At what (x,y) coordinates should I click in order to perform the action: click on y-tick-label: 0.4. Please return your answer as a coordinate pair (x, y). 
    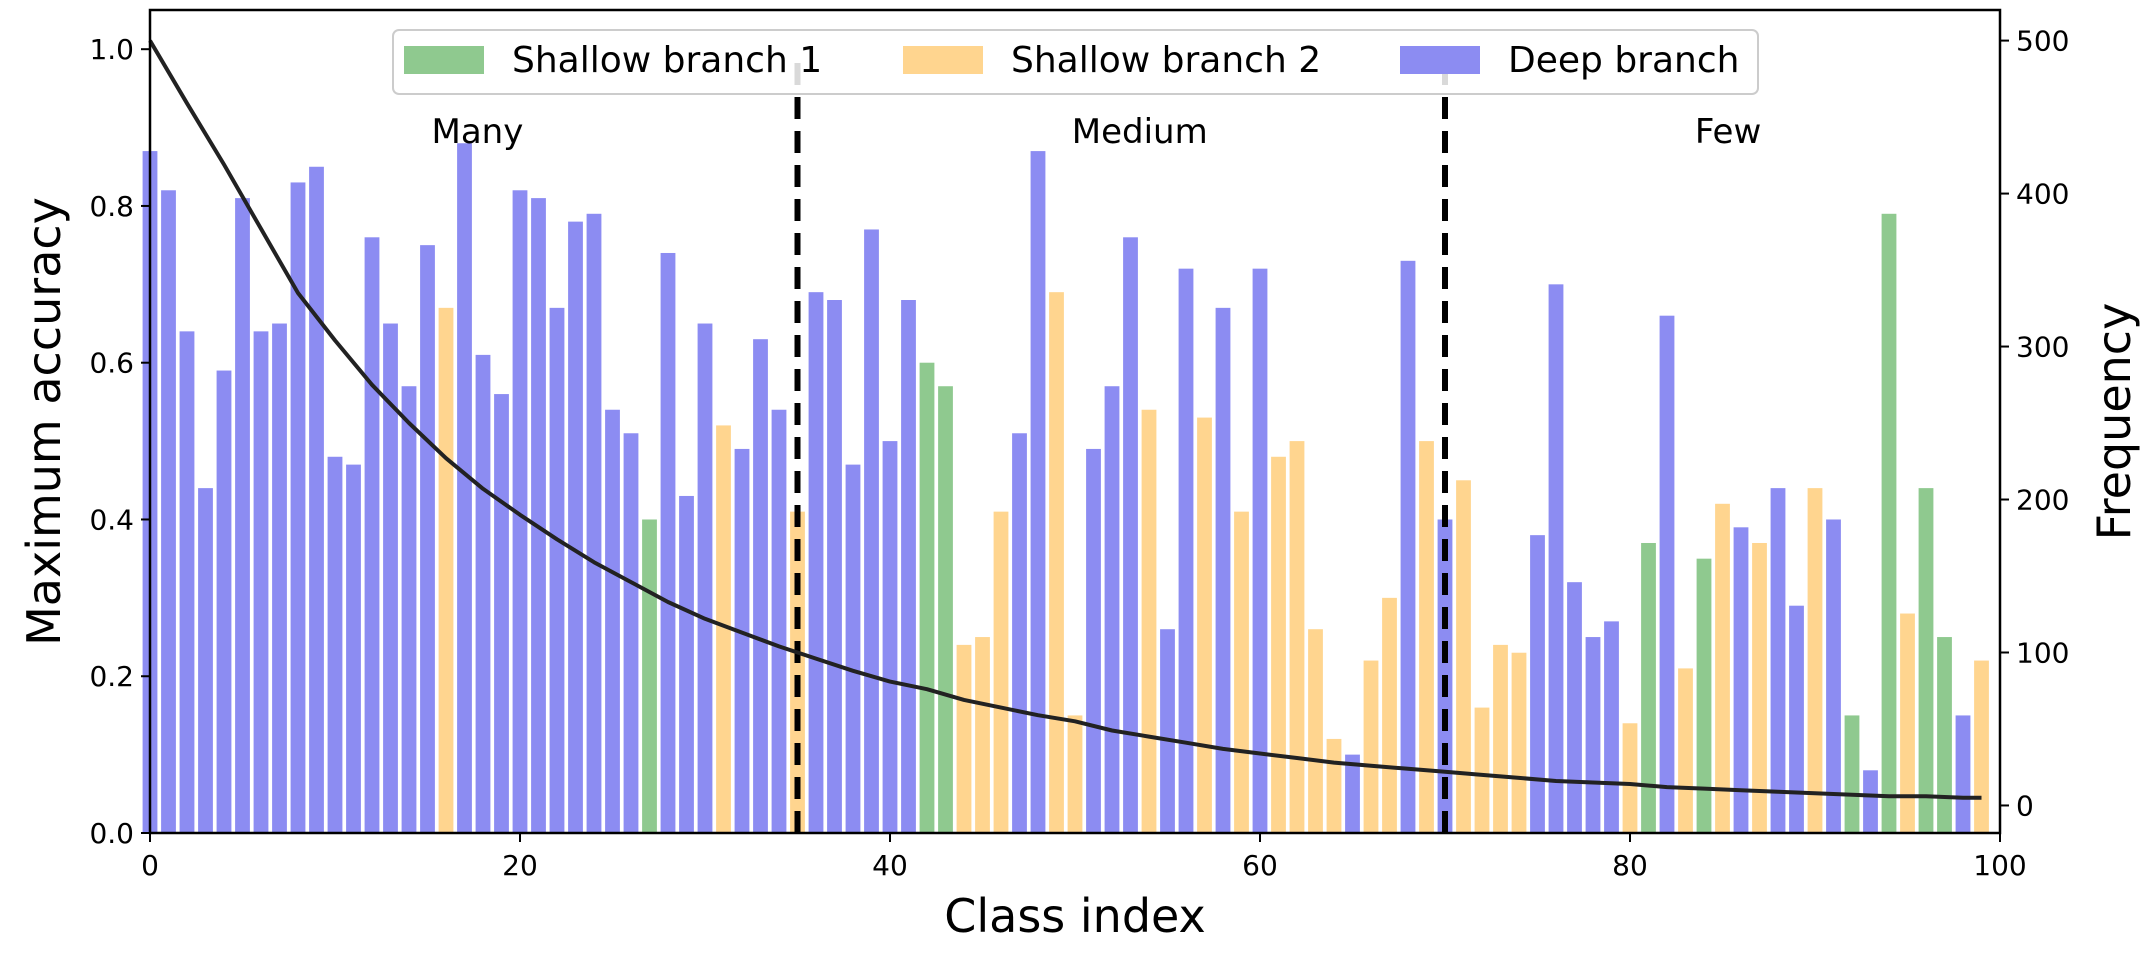
    Looking at the image, I should click on (111, 519).